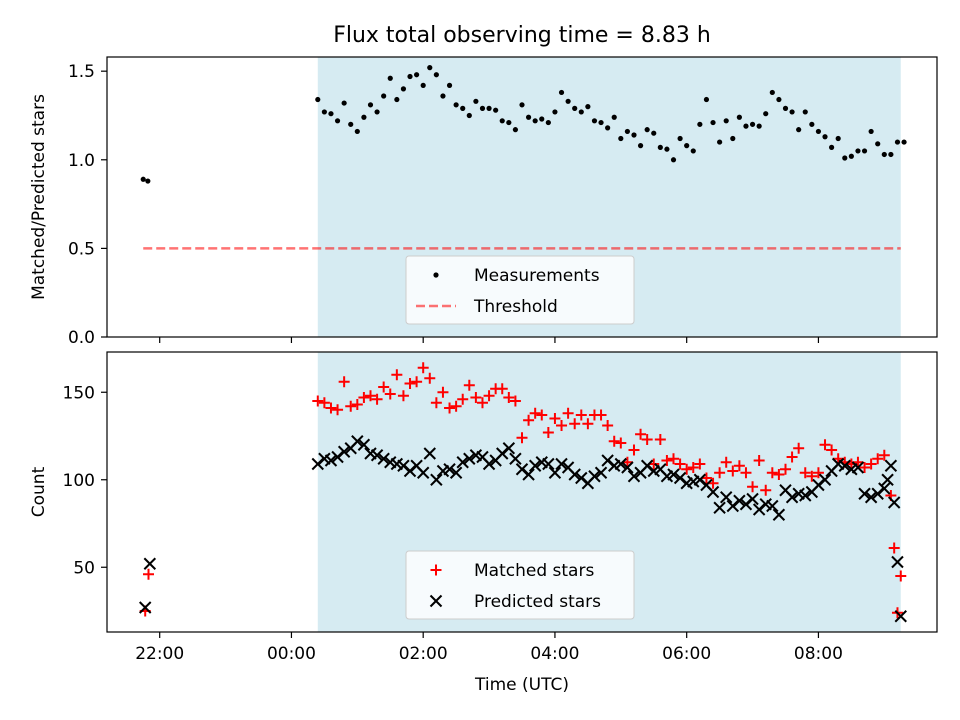  Describe the element at coordinates (291, 654) in the screenshot. I see `x-tick-label: 00:00` at that location.